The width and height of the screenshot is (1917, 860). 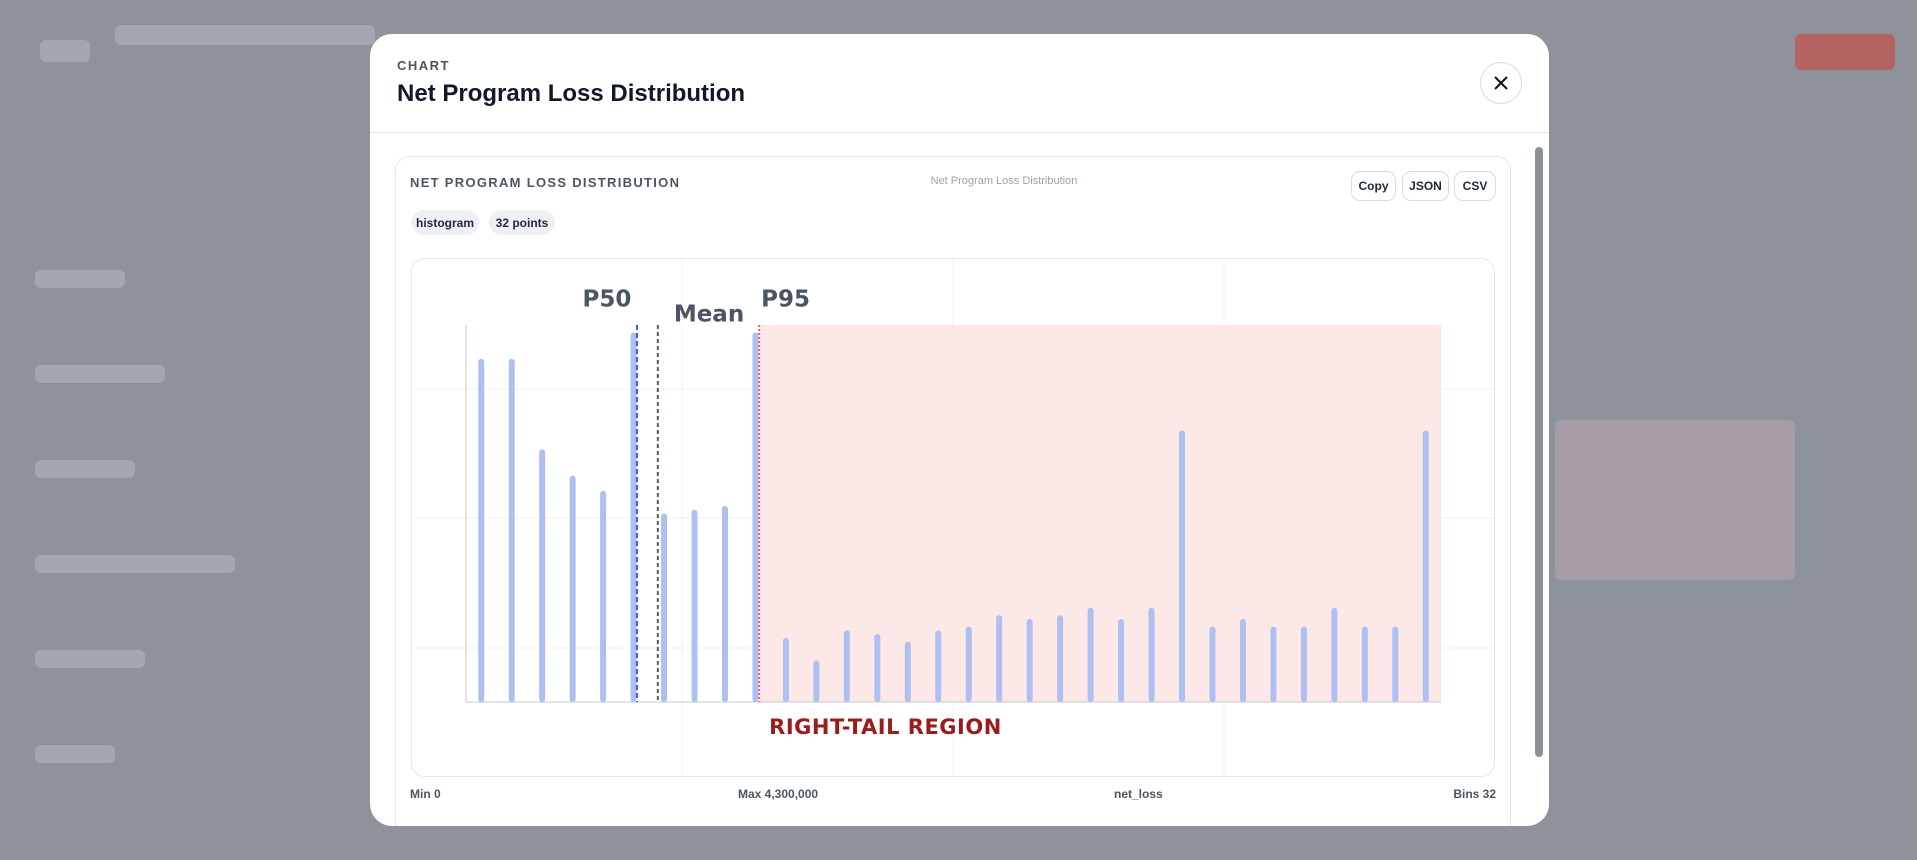 I want to click on footer-stat: Min 0, so click(x=425, y=794).